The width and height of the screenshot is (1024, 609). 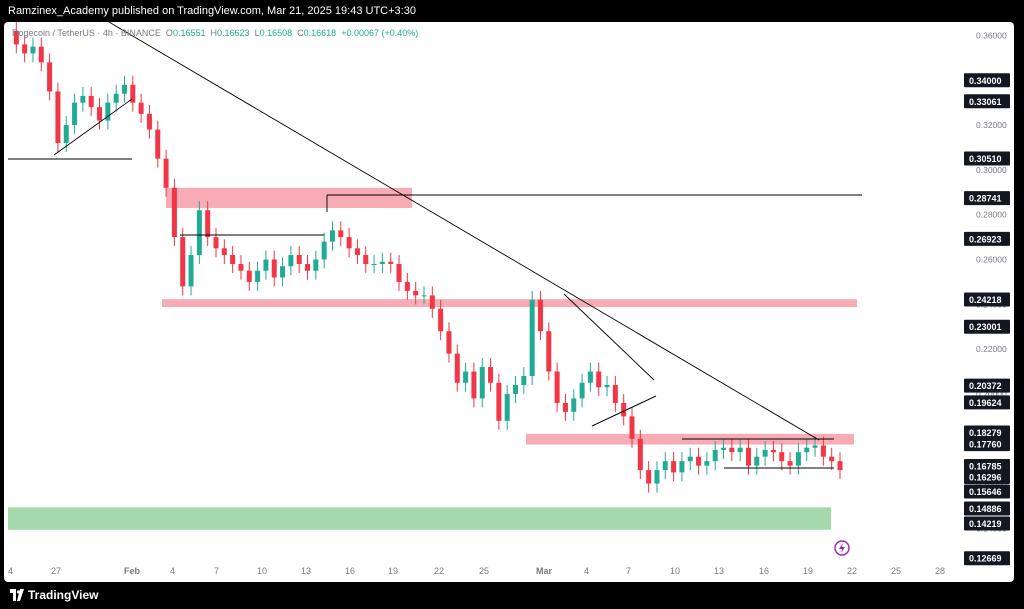 I want to click on time-tick-label: 13, so click(x=719, y=571).